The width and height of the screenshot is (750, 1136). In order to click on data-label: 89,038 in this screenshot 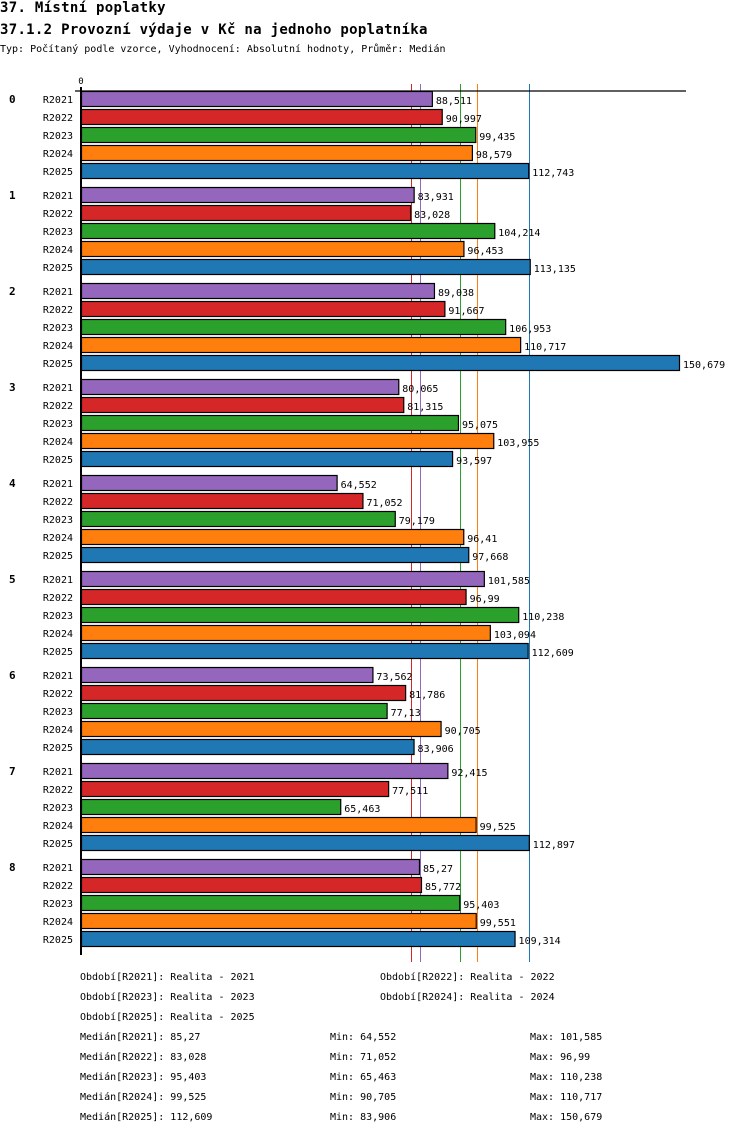, I will do `click(456, 293)`.